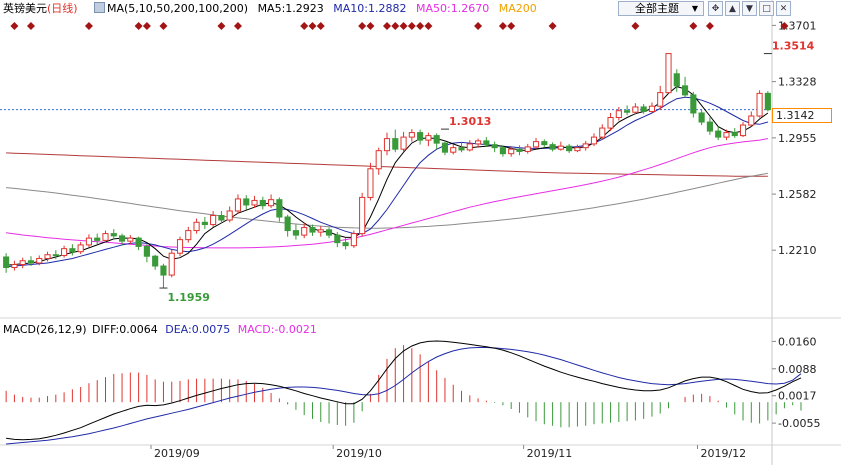 The image size is (841, 468). Describe the element at coordinates (797, 82) in the screenshot. I see `price-tick-label: 1.3328` at that location.